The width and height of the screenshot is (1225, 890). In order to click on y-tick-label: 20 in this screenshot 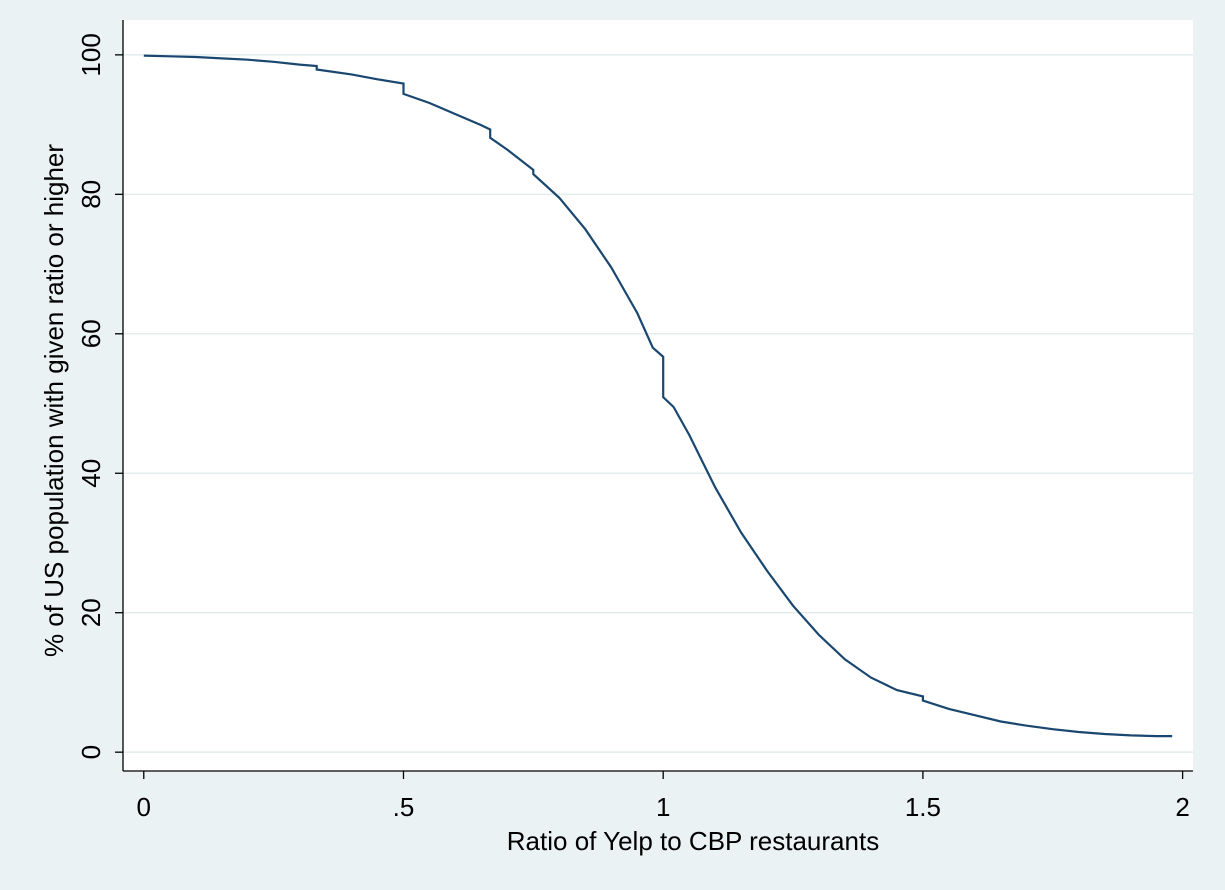, I will do `click(91, 612)`.